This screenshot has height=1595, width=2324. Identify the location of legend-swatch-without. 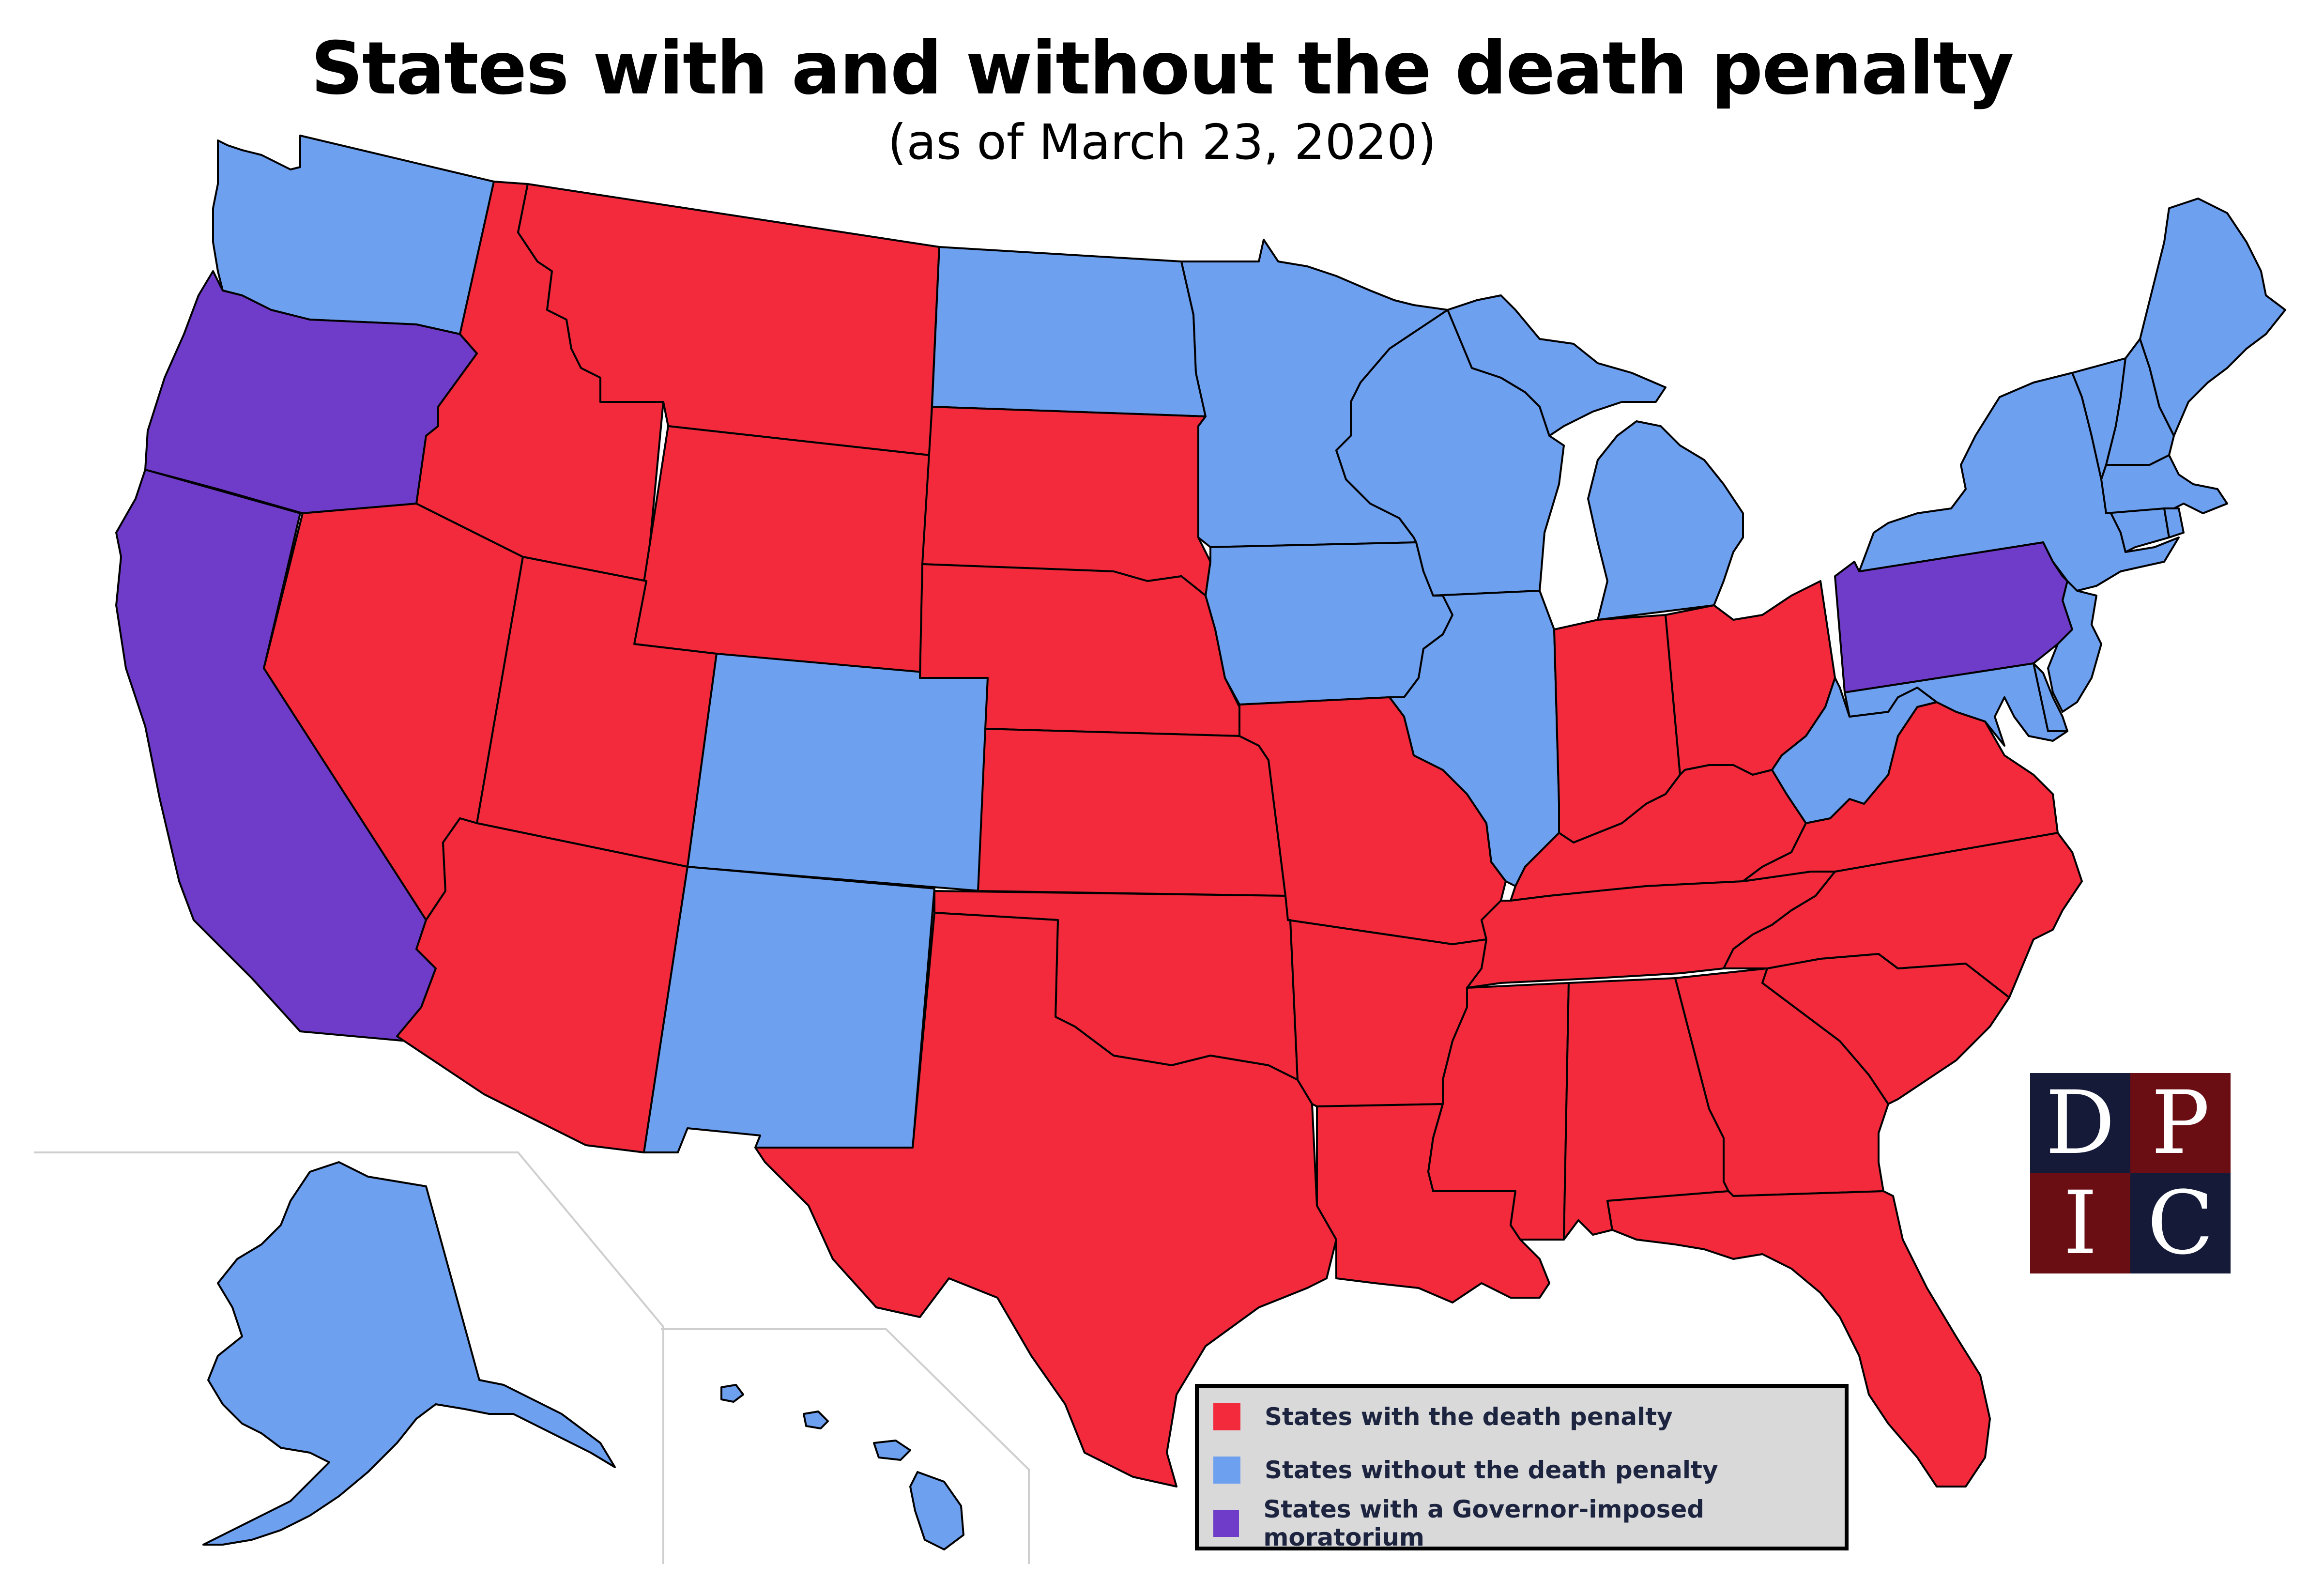
(1226, 1470).